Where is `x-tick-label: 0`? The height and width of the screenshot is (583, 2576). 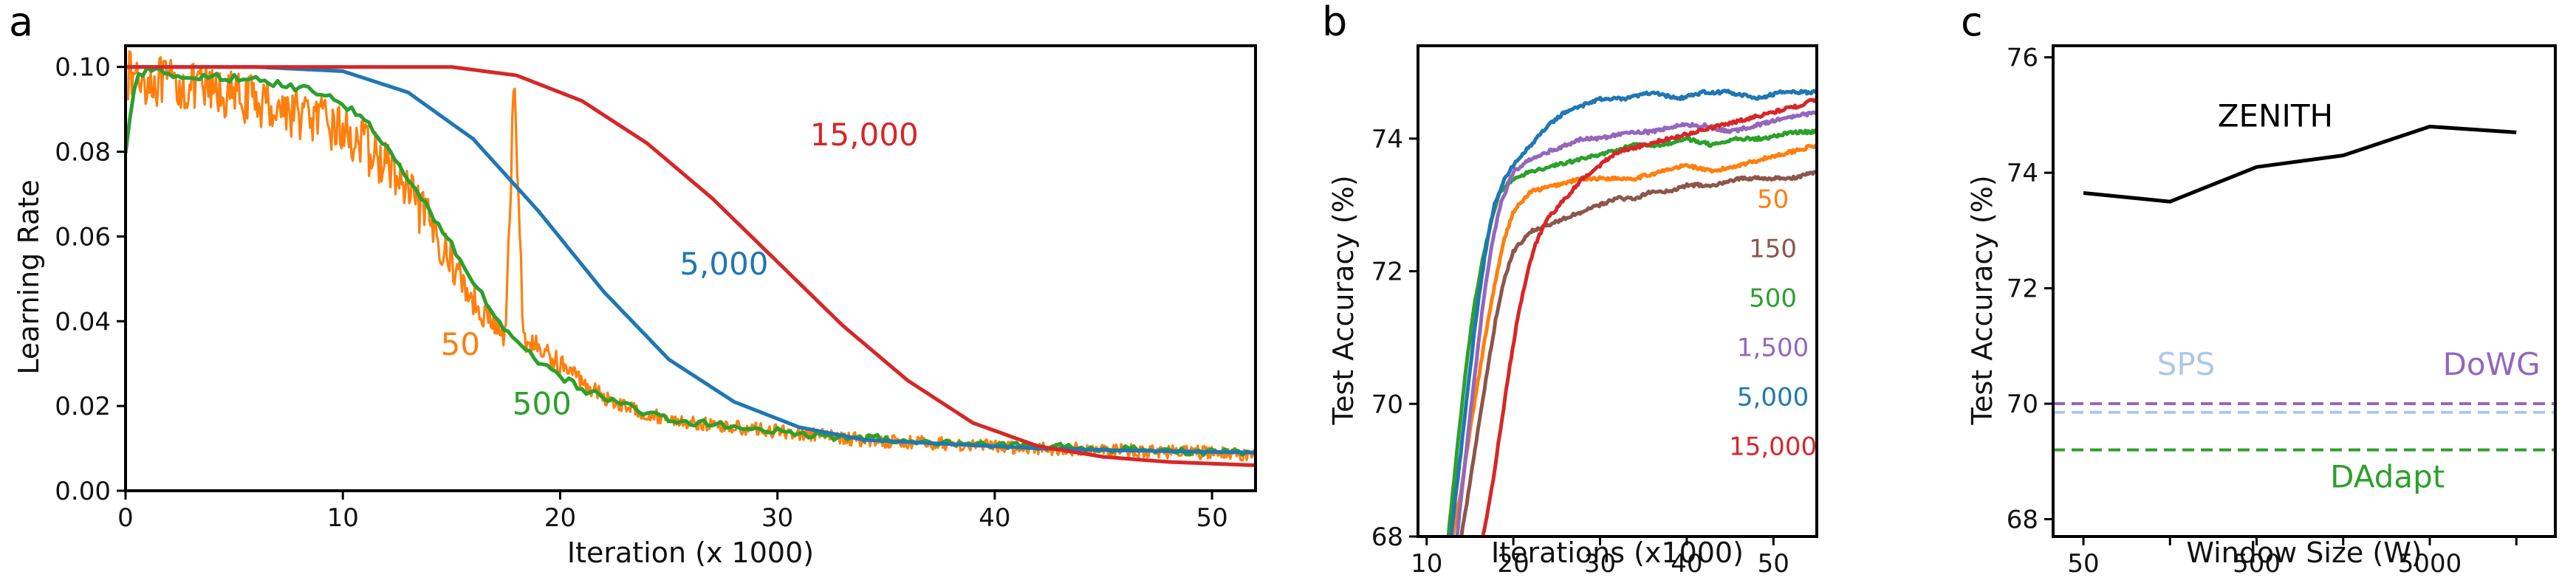
x-tick-label: 0 is located at coordinates (125, 518).